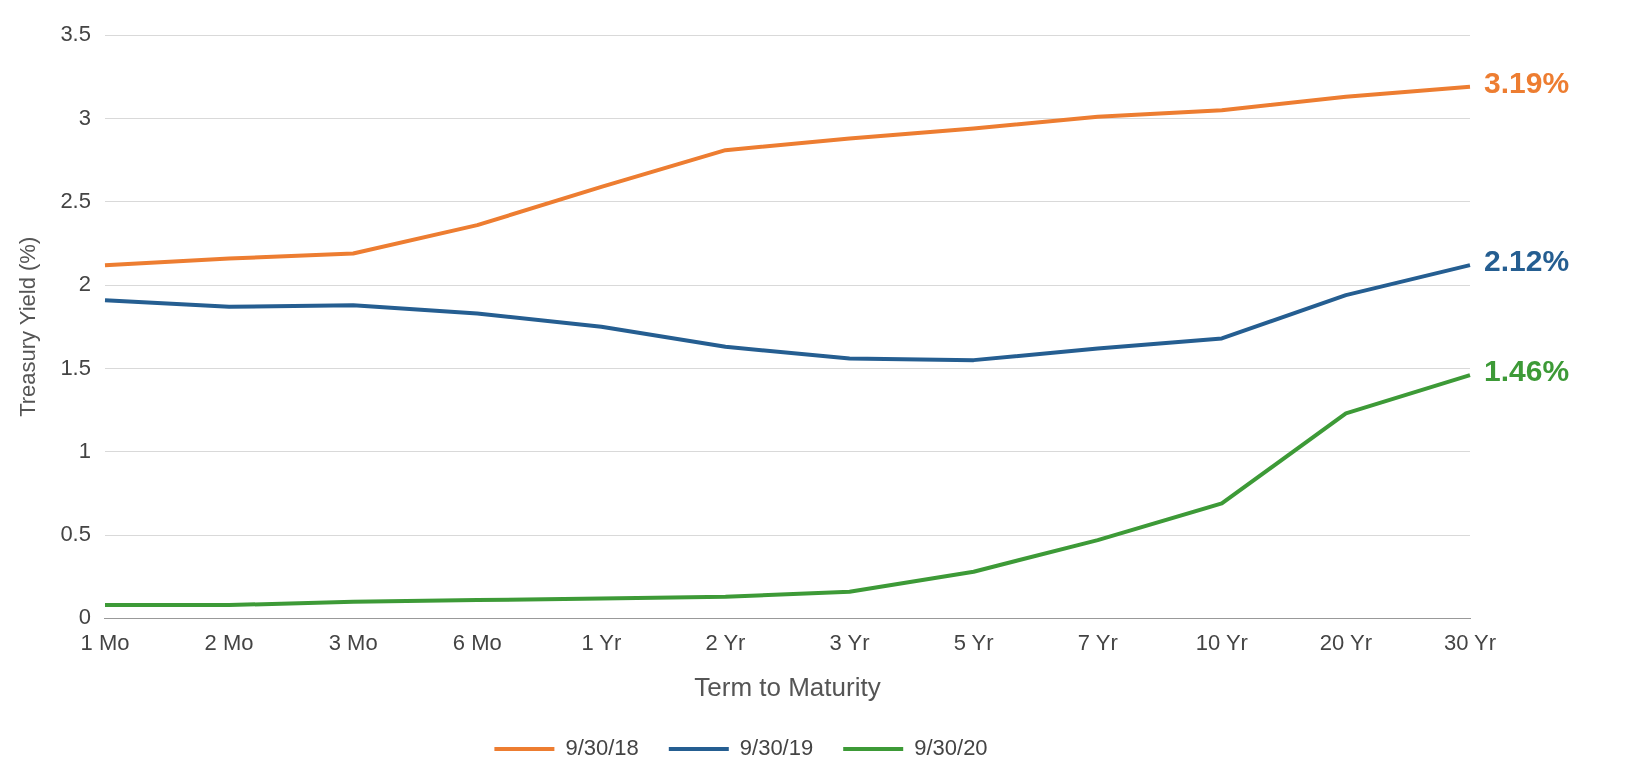 Image resolution: width=1630 pixels, height=782 pixels. Describe the element at coordinates (75, 367) in the screenshot. I see `y-tick-label: 1.5` at that location.